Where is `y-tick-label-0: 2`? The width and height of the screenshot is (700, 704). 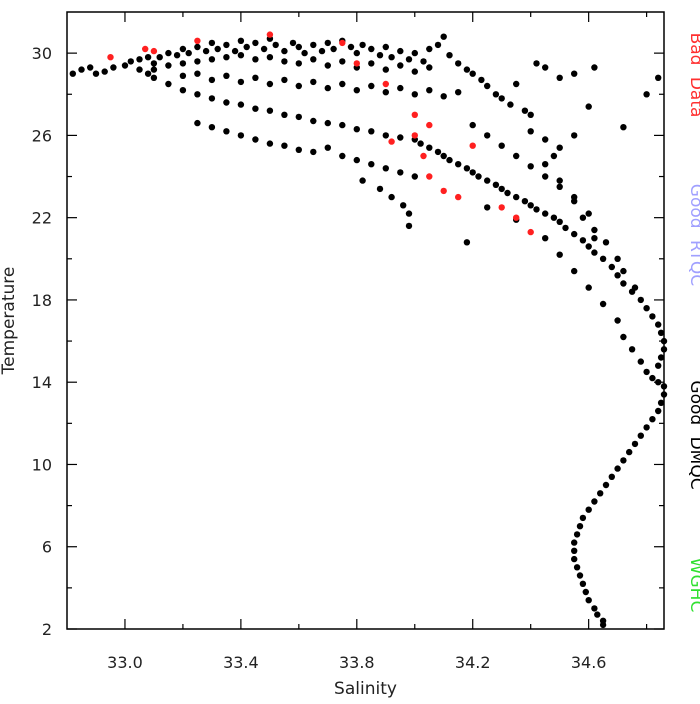
y-tick-label-0: 2 is located at coordinates (47, 629).